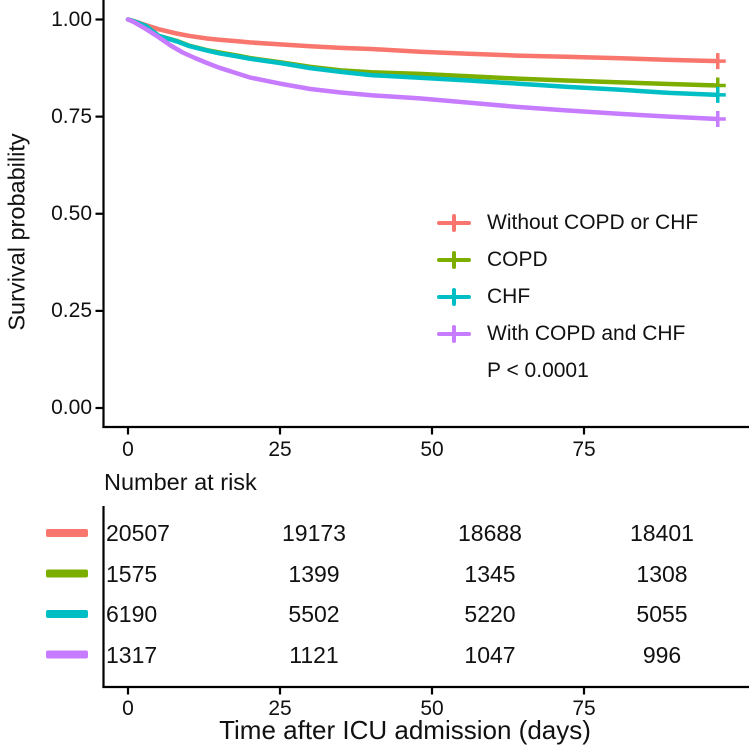 Image resolution: width=750 pixels, height=750 pixels. Describe the element at coordinates (405, 730) in the screenshot. I see `x-axis-title: Time after ICU admission (days)` at that location.